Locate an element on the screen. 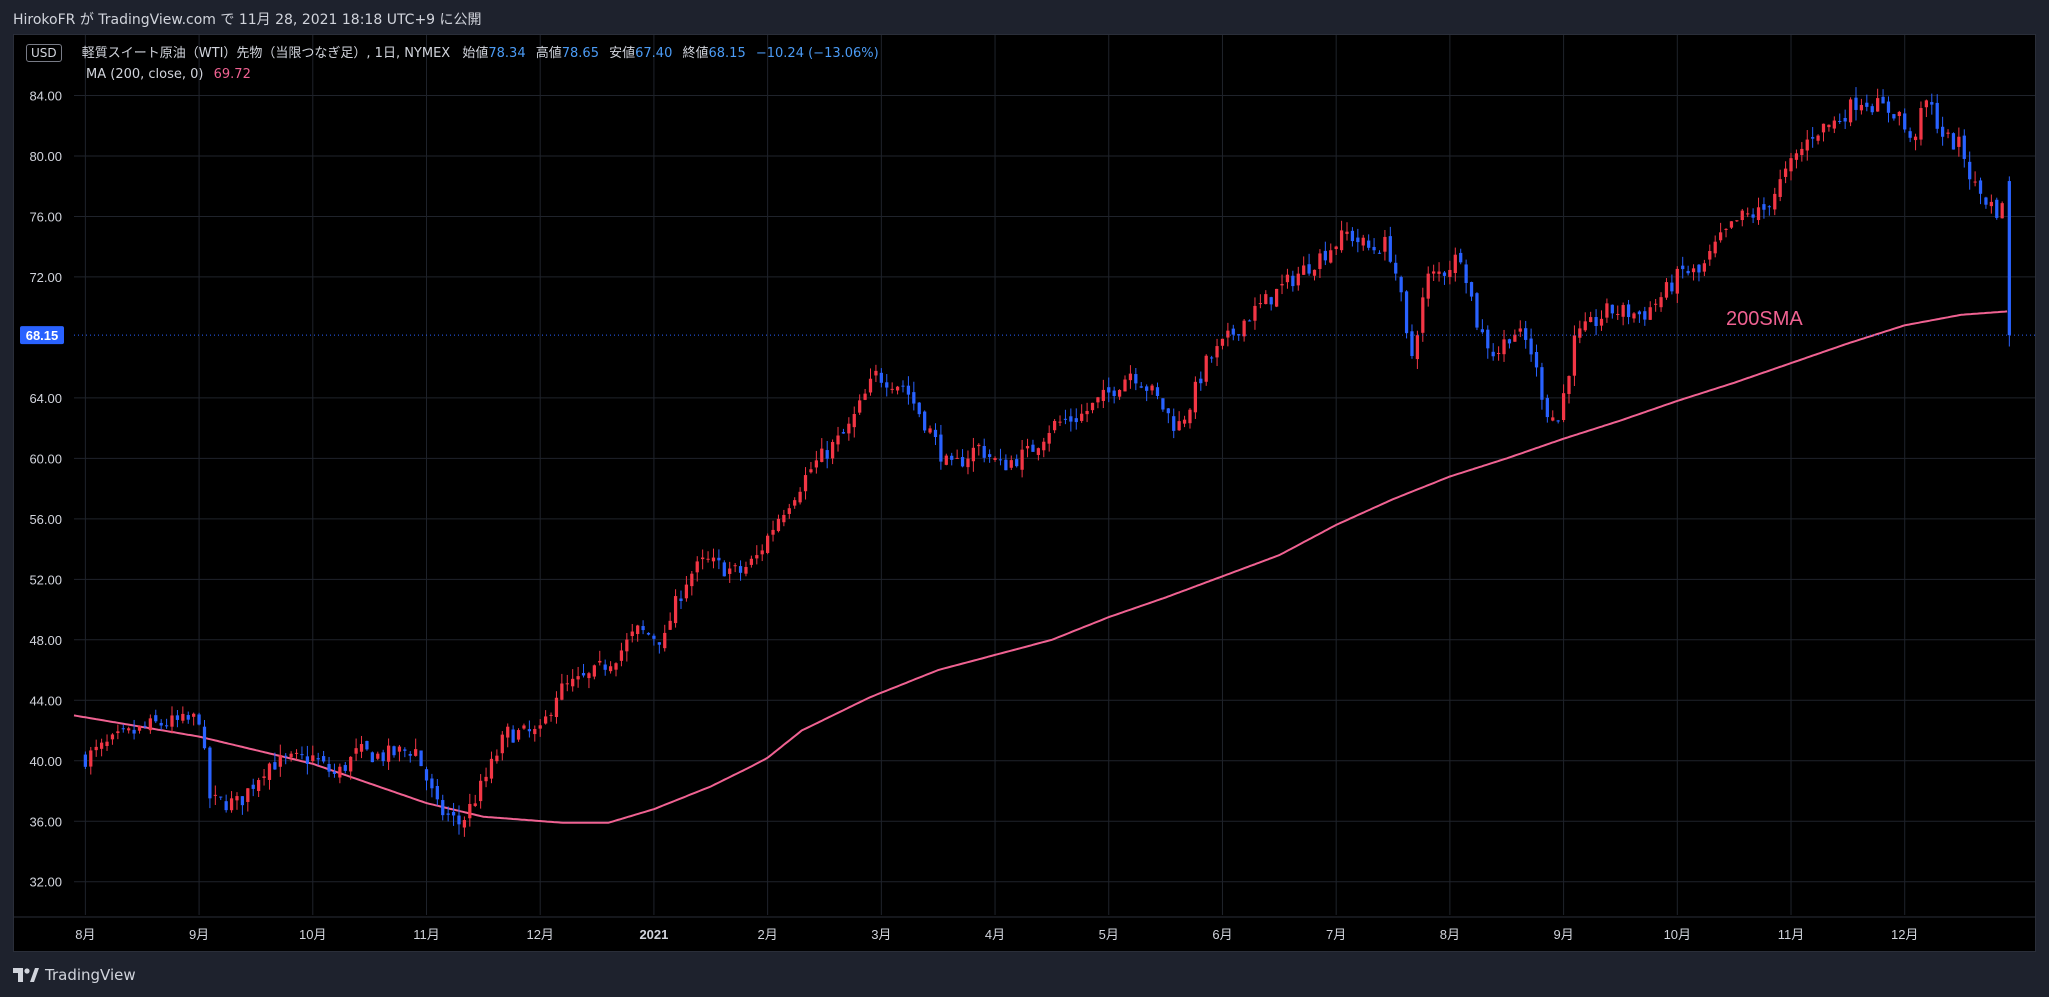  open-value: 78.34 is located at coordinates (507, 53).